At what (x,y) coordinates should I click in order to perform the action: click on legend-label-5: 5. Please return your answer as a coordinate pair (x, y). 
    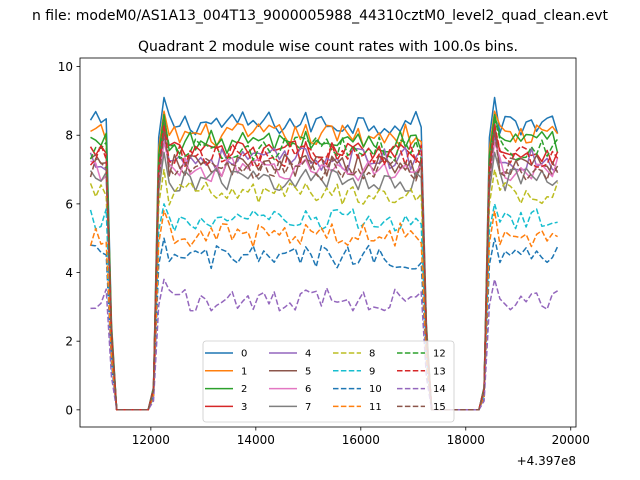
    Looking at the image, I should click on (308, 371).